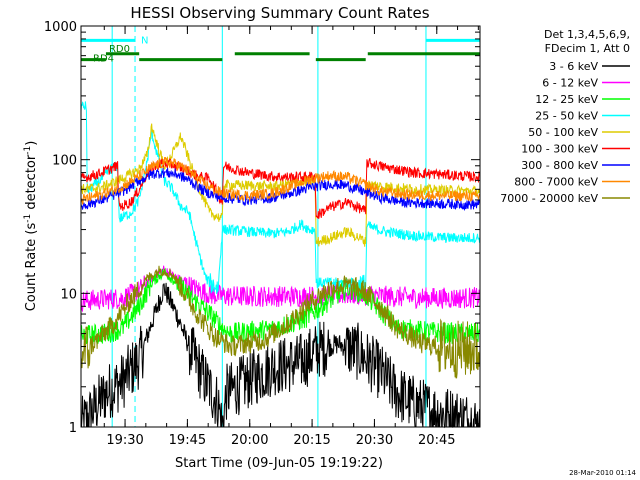 The height and width of the screenshot is (480, 640). Describe the element at coordinates (144, 40) in the screenshot. I see `bar-label-0: N` at that location.